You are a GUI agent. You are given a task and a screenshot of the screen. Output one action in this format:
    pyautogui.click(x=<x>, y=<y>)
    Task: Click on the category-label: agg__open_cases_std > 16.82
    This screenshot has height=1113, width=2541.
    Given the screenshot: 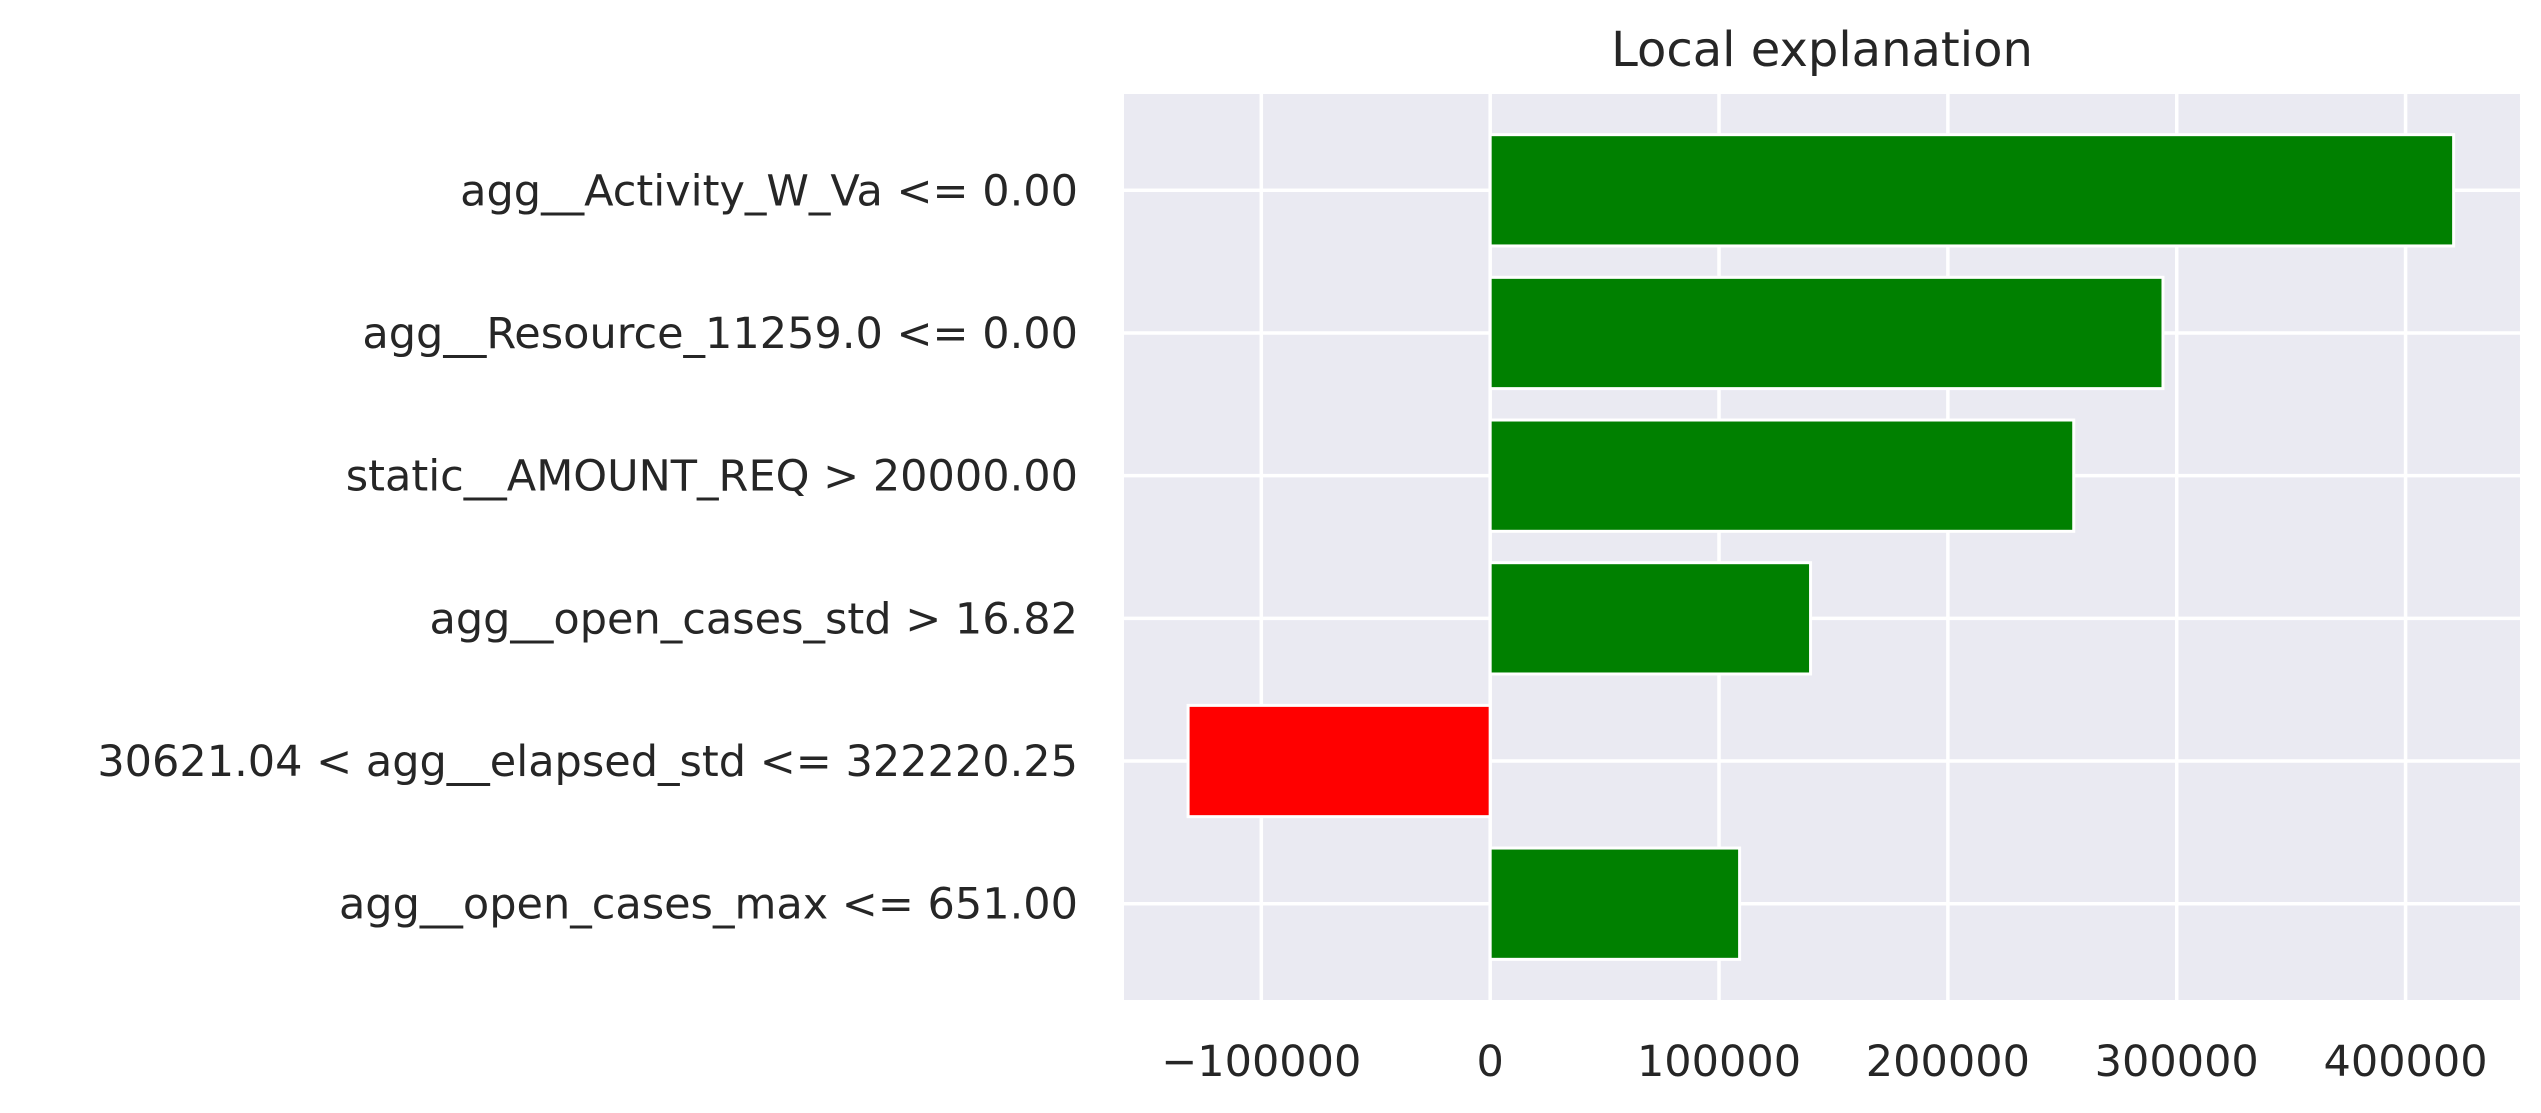 What is the action you would take?
    pyautogui.click(x=753, y=619)
    